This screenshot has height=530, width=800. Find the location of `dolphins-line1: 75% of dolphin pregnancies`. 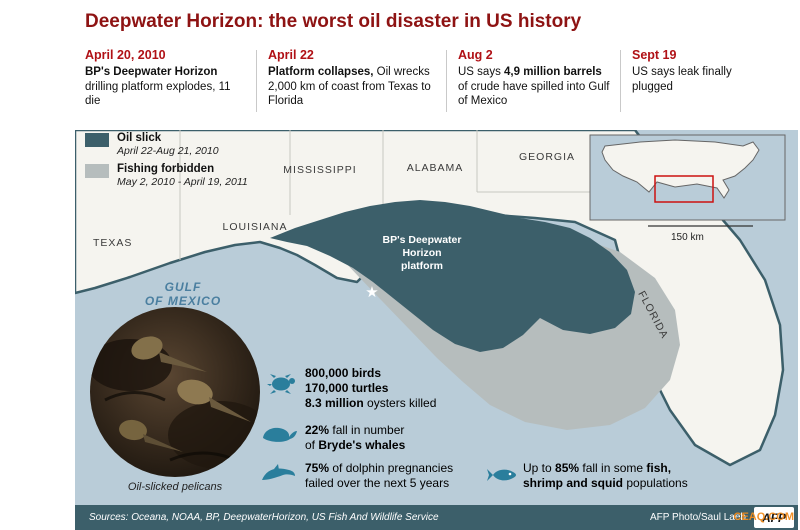

dolphins-line1: 75% of dolphin pregnancies is located at coordinates (400, 468).